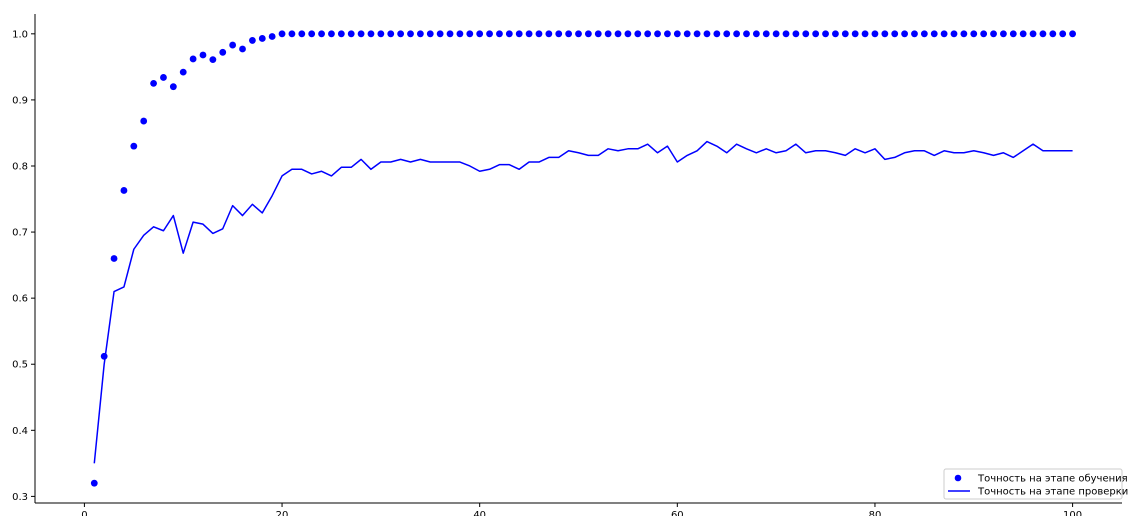  What do you see at coordinates (20, 431) in the screenshot?
I see `y-tick-label: 0.4` at bounding box center [20, 431].